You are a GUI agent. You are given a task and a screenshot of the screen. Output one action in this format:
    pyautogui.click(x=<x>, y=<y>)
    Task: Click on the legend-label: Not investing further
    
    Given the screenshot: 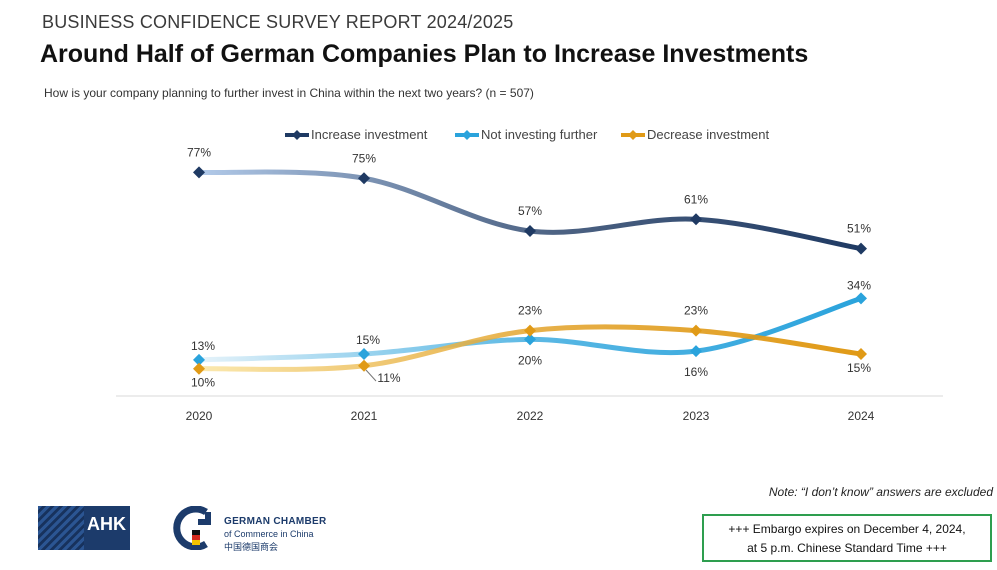 What is the action you would take?
    pyautogui.click(x=539, y=134)
    